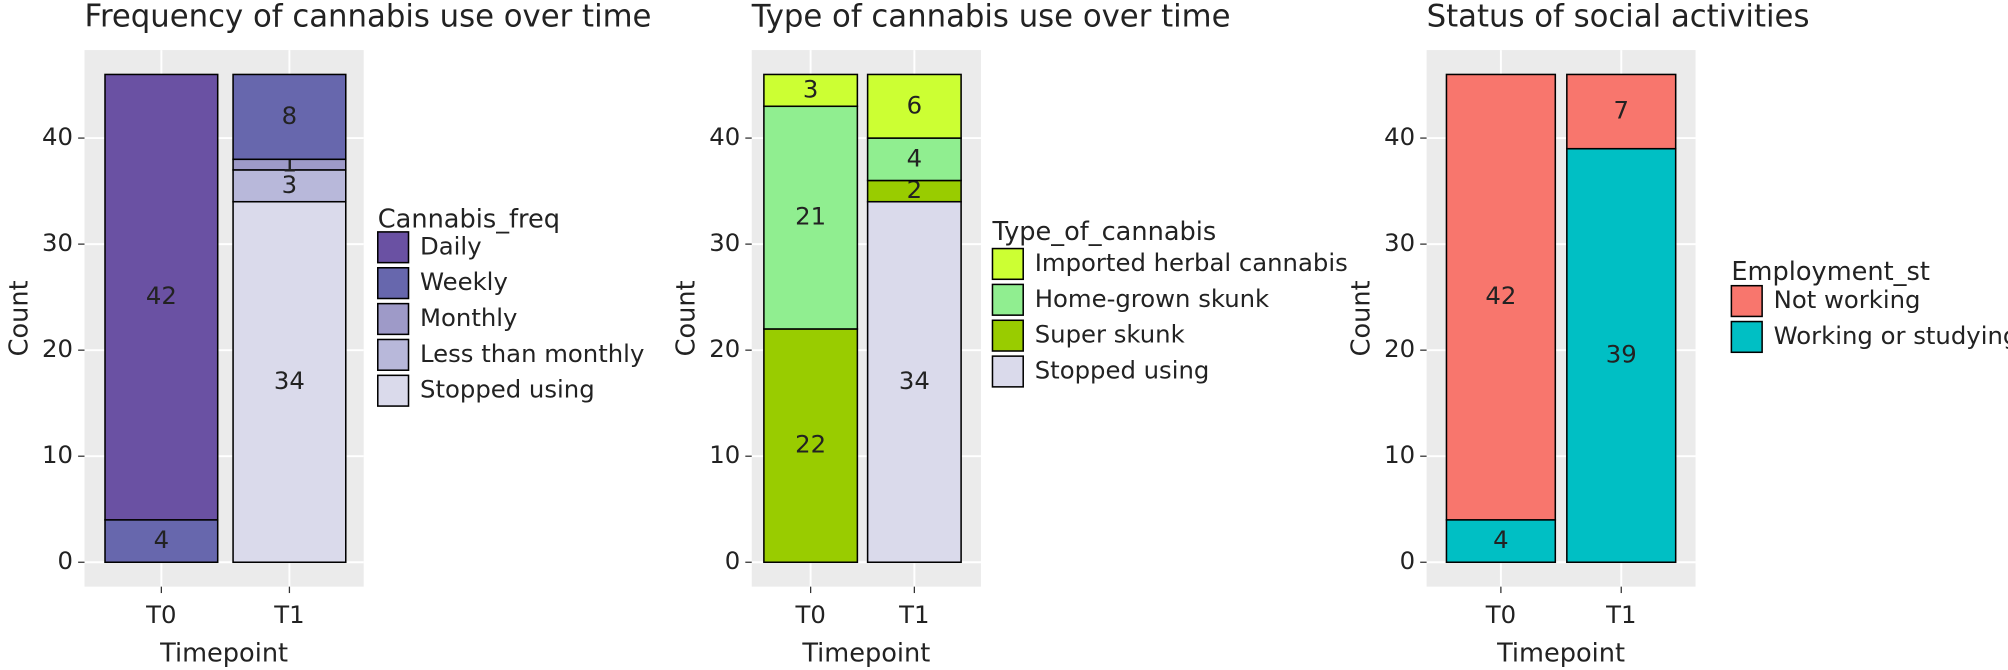  I want to click on data-label: 2, so click(914, 189).